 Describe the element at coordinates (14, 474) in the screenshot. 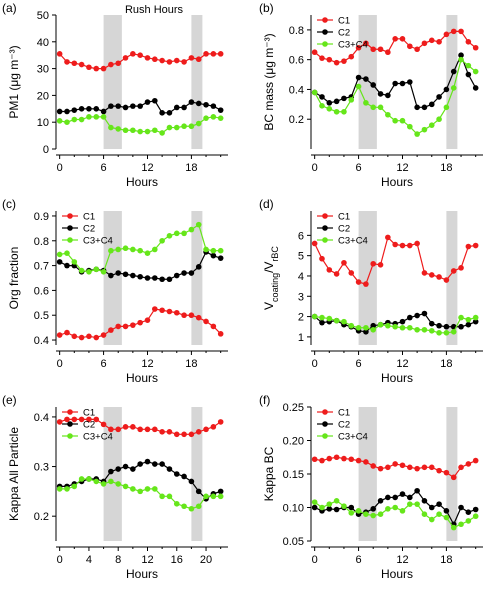

I see `y-axis-label: Kappa All Particle` at that location.